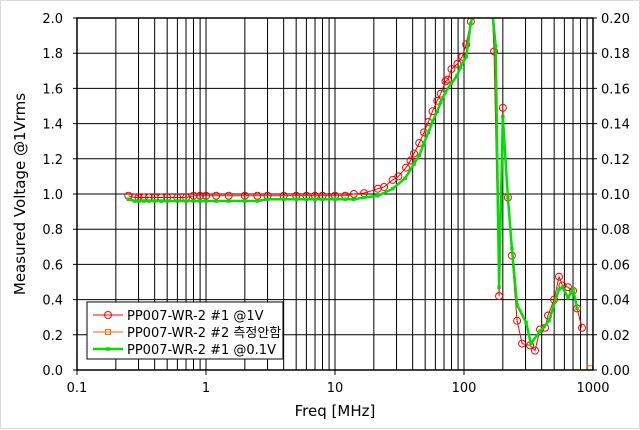 Image resolution: width=640 pixels, height=430 pixels. I want to click on y2-tick-label: 0.12, so click(615, 160).